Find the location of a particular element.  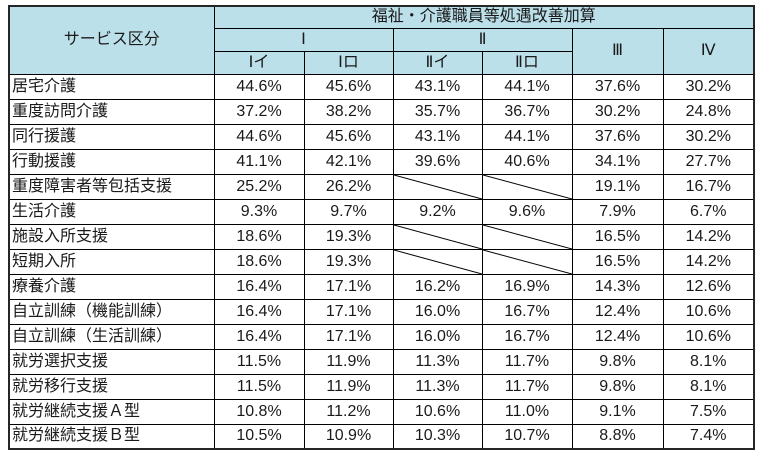

table-row: 生活介護 9.3% 9.7% 9.2% 9.6% 7.9% 6.7% is located at coordinates (381, 211).